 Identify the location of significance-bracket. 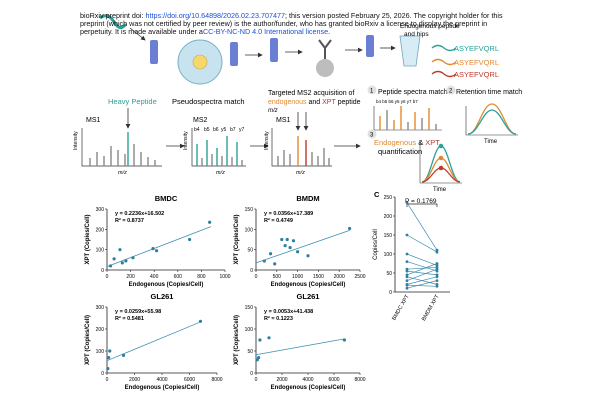
(422, 205).